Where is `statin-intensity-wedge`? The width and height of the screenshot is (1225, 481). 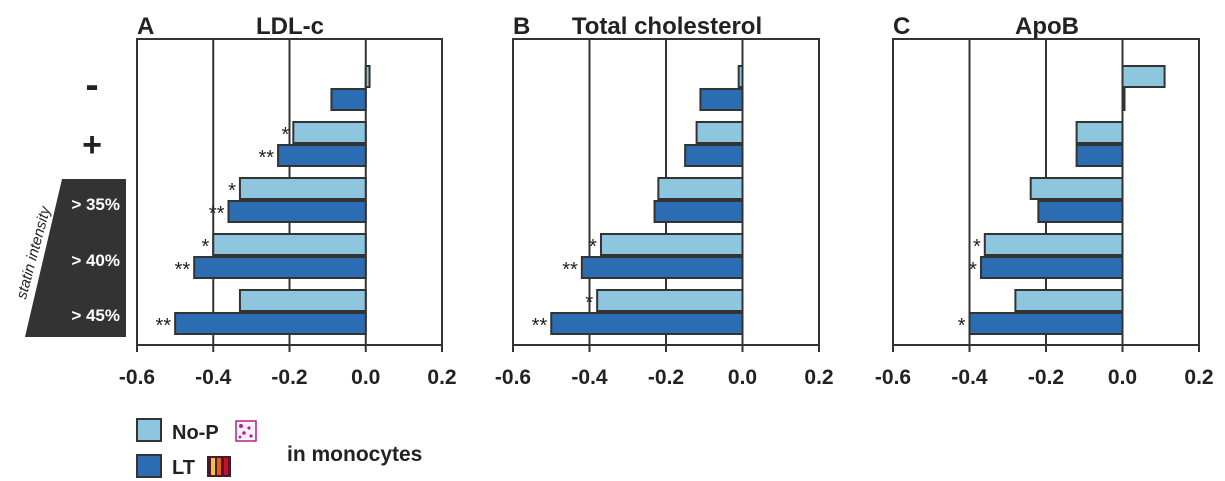
statin-intensity-wedge is located at coordinates (75, 258).